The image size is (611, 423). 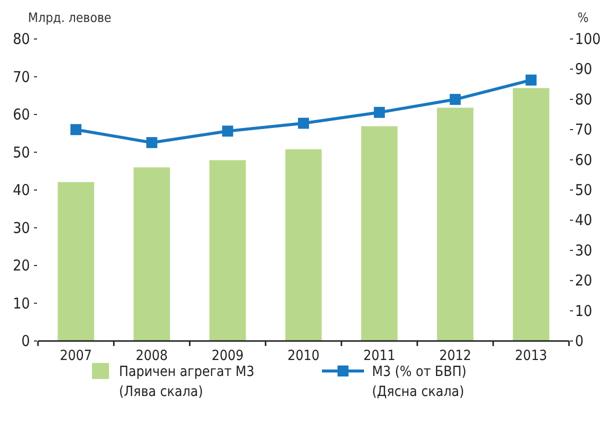 What do you see at coordinates (583, 311) in the screenshot?
I see `y2-tick-label: 10` at bounding box center [583, 311].